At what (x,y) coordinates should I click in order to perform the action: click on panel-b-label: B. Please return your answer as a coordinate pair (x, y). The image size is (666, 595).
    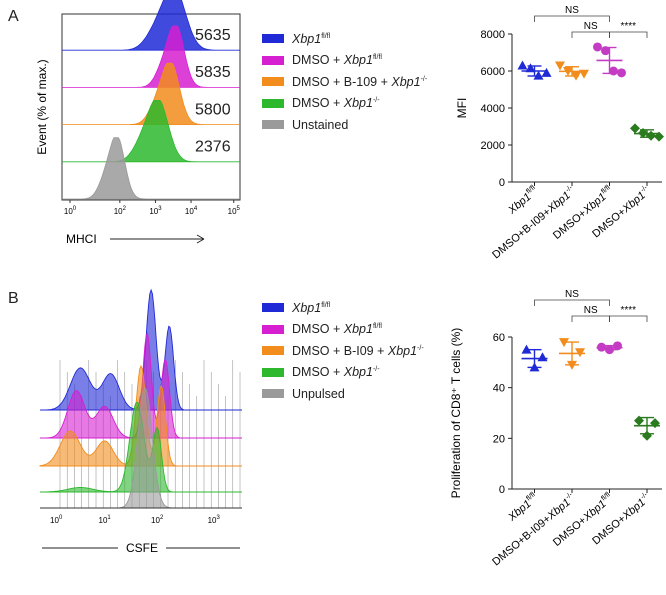
    Looking at the image, I should click on (13, 298).